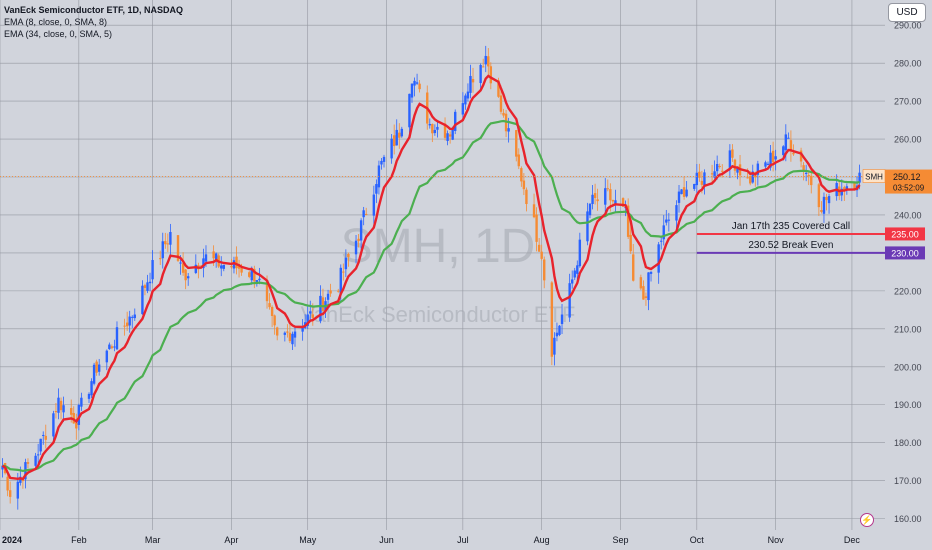  Describe the element at coordinates (867, 520) in the screenshot. I see `tradingview-logo-icon: ⚡` at that location.